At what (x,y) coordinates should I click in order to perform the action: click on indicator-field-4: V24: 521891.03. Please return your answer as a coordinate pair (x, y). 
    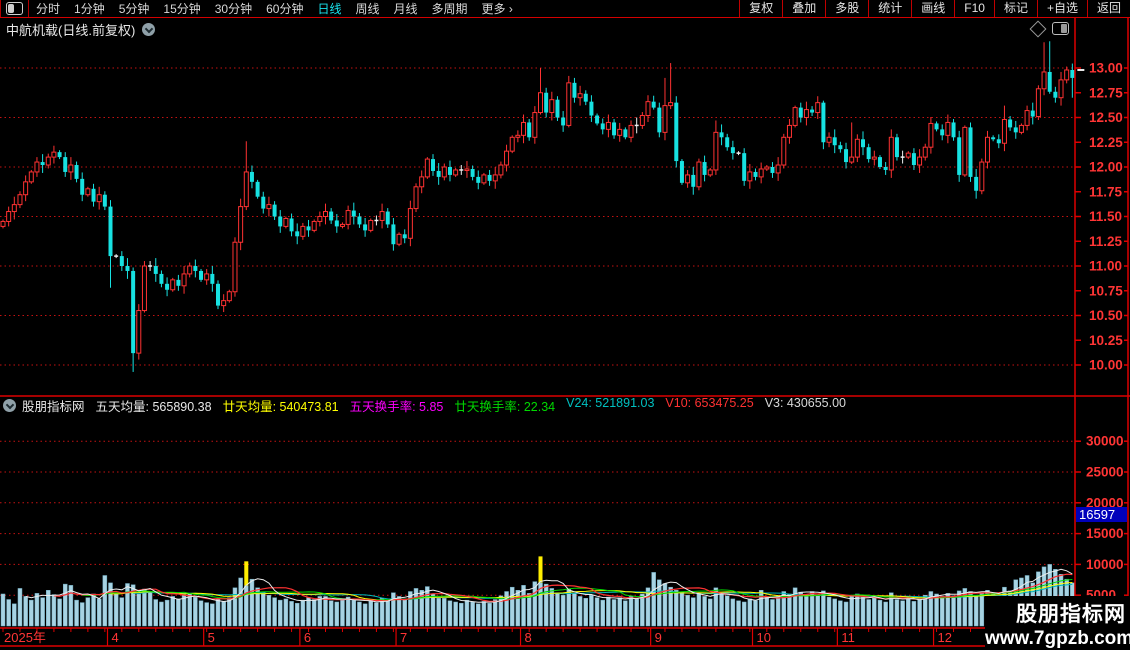
    Looking at the image, I should click on (610, 403).